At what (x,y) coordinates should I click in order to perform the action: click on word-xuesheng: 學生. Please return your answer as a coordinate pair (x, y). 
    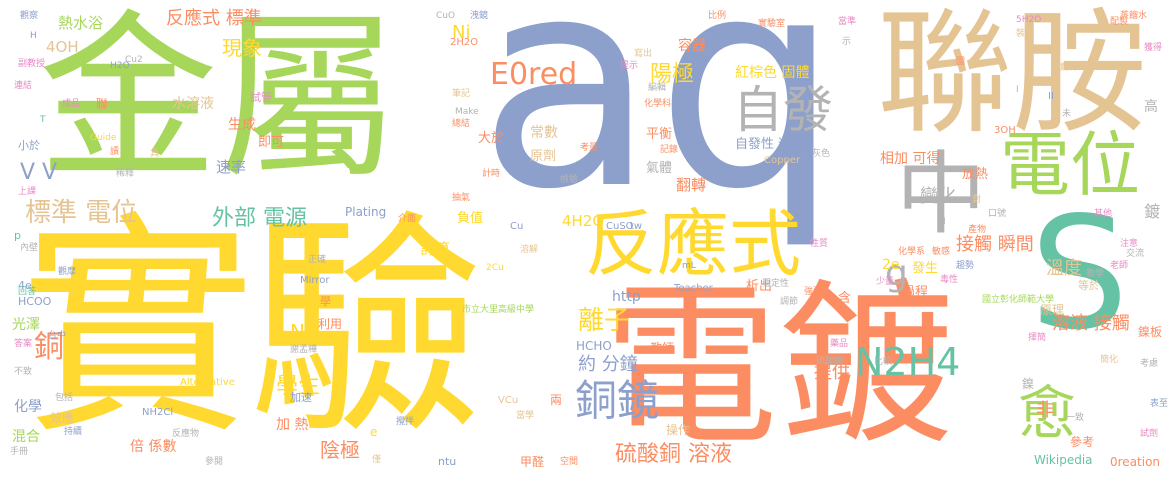
    Looking at the image, I should click on (298, 386).